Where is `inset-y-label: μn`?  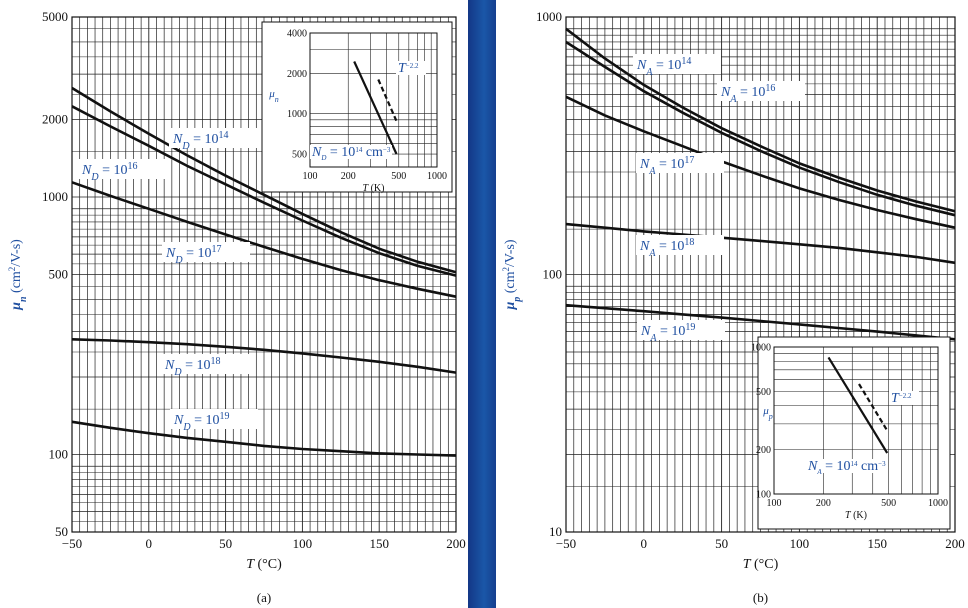
inset-y-label: μn is located at coordinates (273, 96).